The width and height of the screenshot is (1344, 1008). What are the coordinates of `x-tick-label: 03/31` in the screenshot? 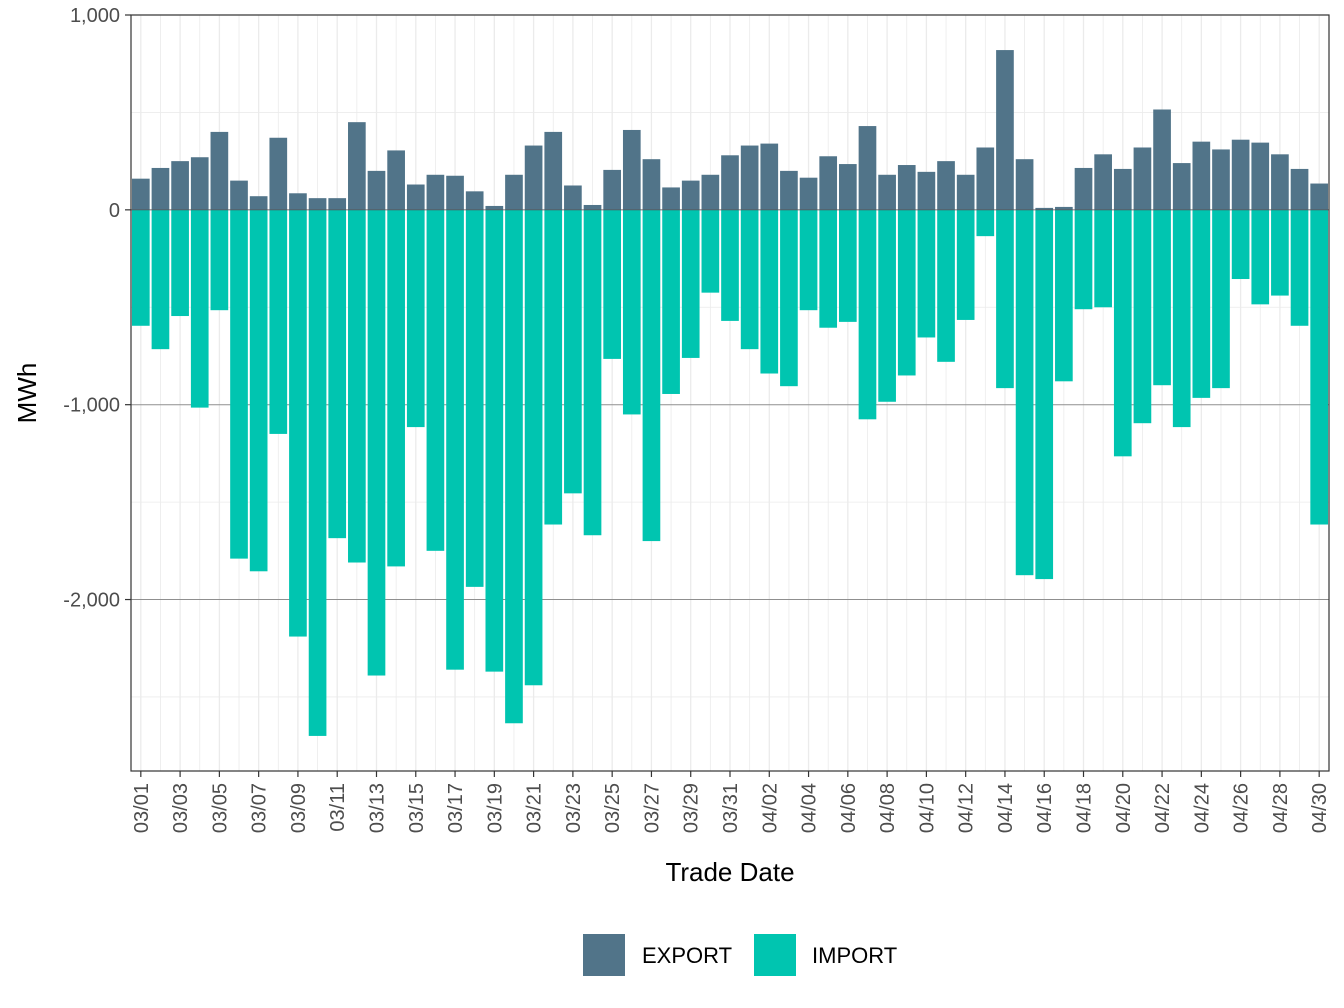 It's located at (731, 808).